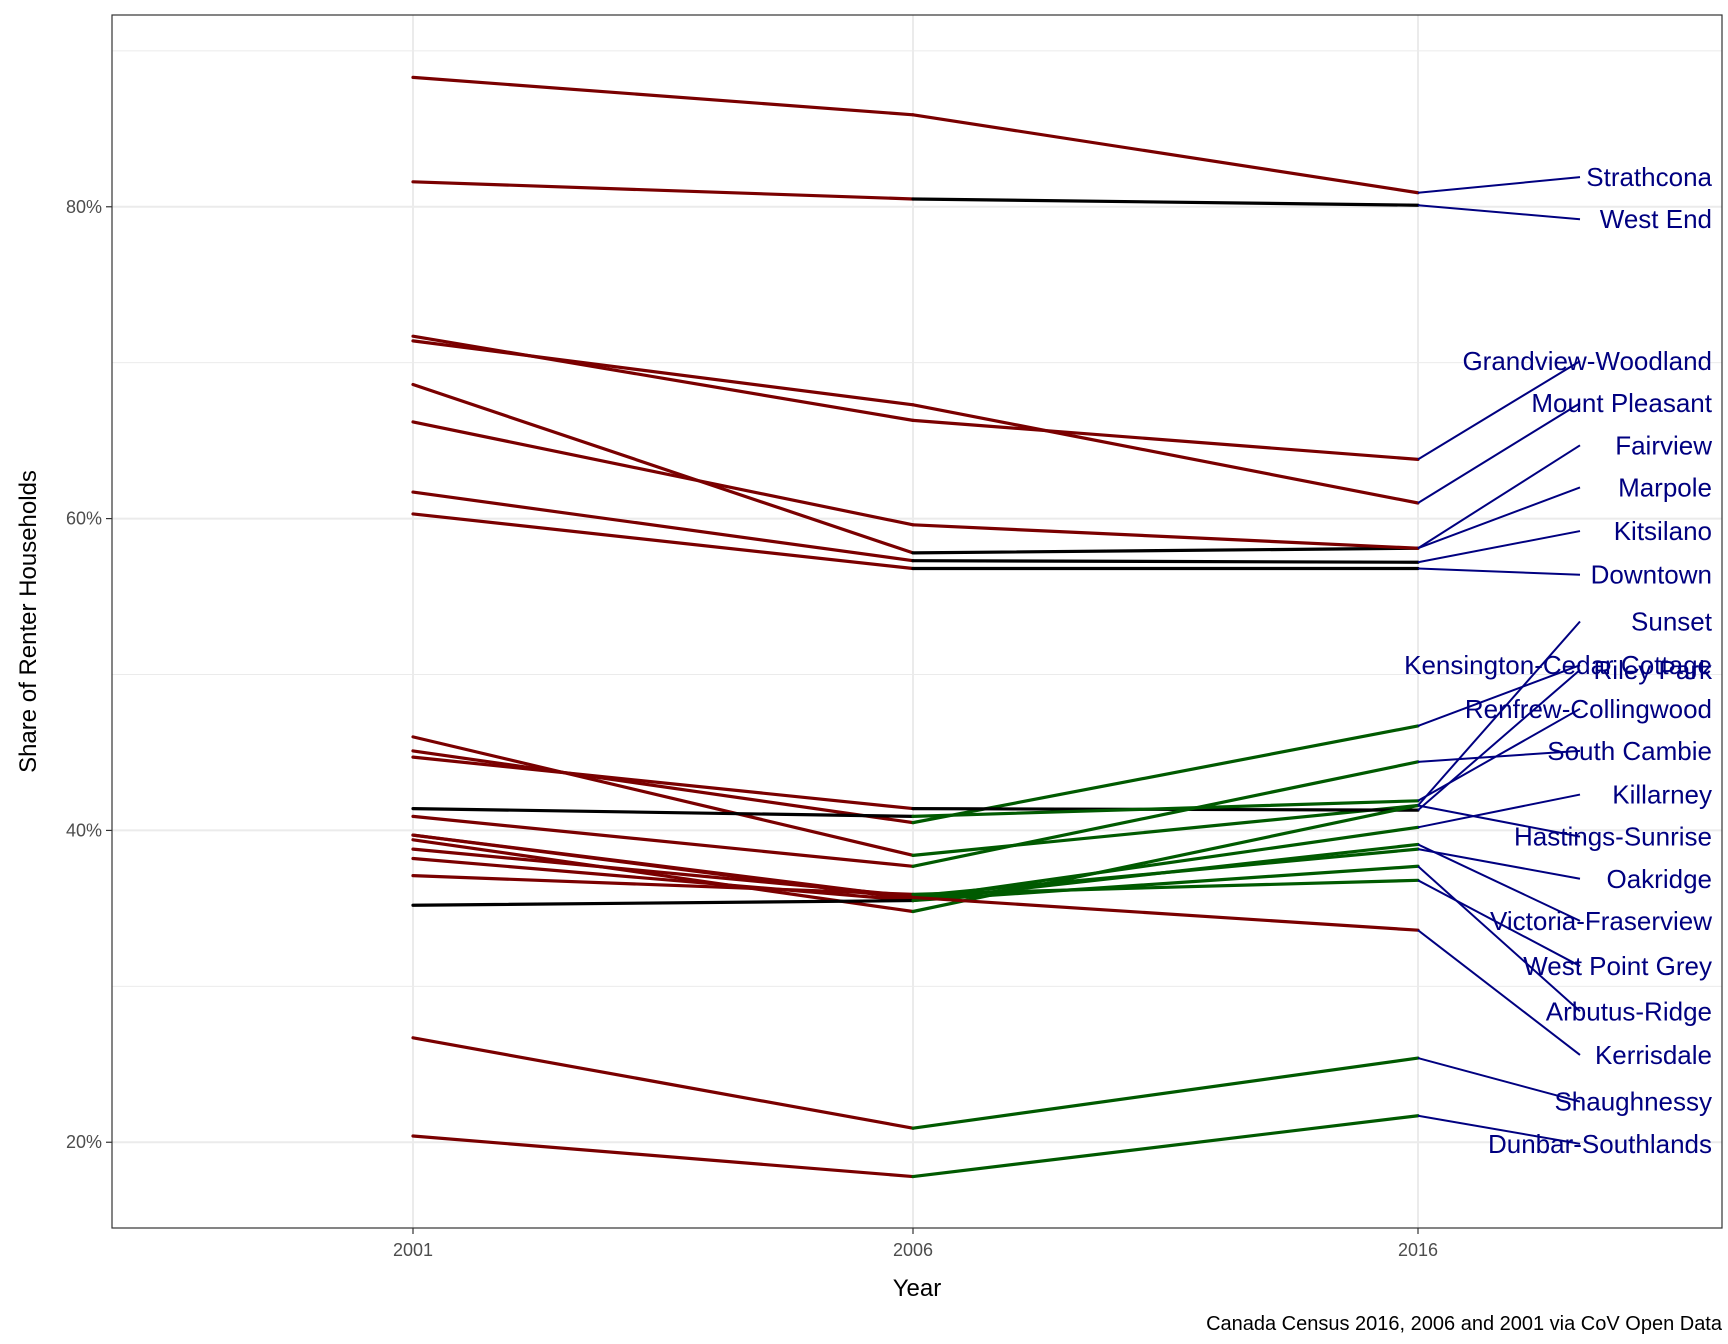 The height and width of the screenshot is (1344, 1728). I want to click on x-axis-ticks: 2001 2006 2016, so click(915, 1244).